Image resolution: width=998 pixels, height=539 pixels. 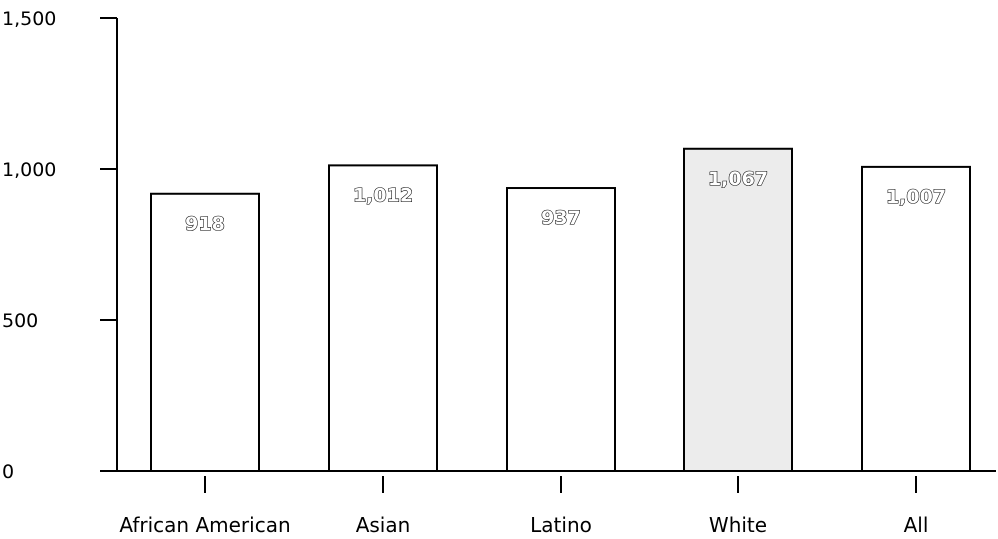 What do you see at coordinates (383, 195) in the screenshot?
I see `data-label: 1,012` at bounding box center [383, 195].